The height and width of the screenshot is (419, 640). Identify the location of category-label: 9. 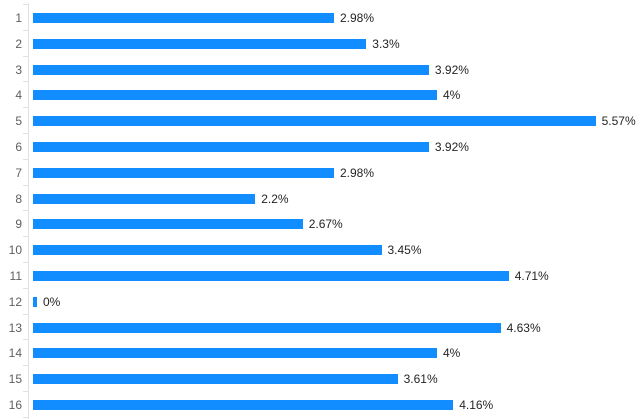
(18, 224).